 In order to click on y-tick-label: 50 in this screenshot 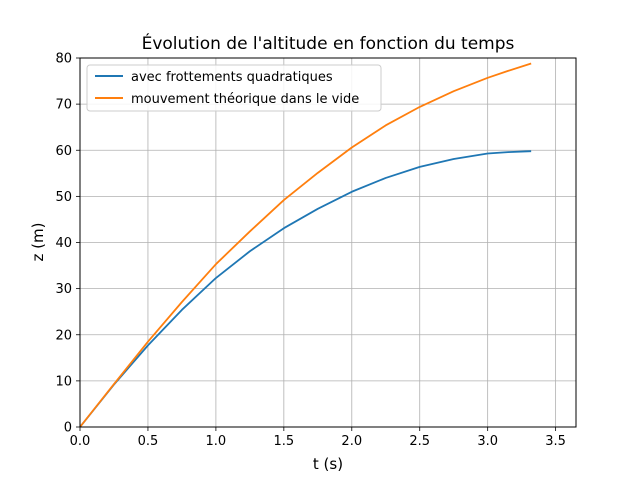, I will do `click(63, 197)`.